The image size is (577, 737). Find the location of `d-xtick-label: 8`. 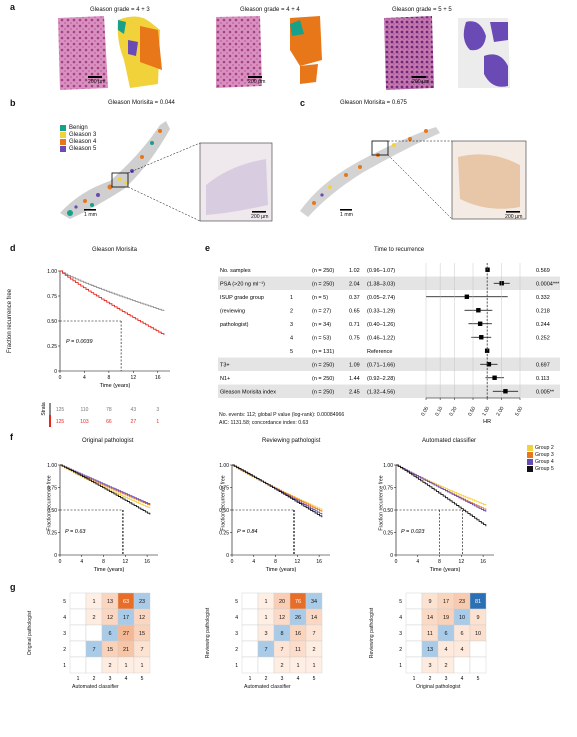

d-xtick-label: 8 is located at coordinates (108, 378).